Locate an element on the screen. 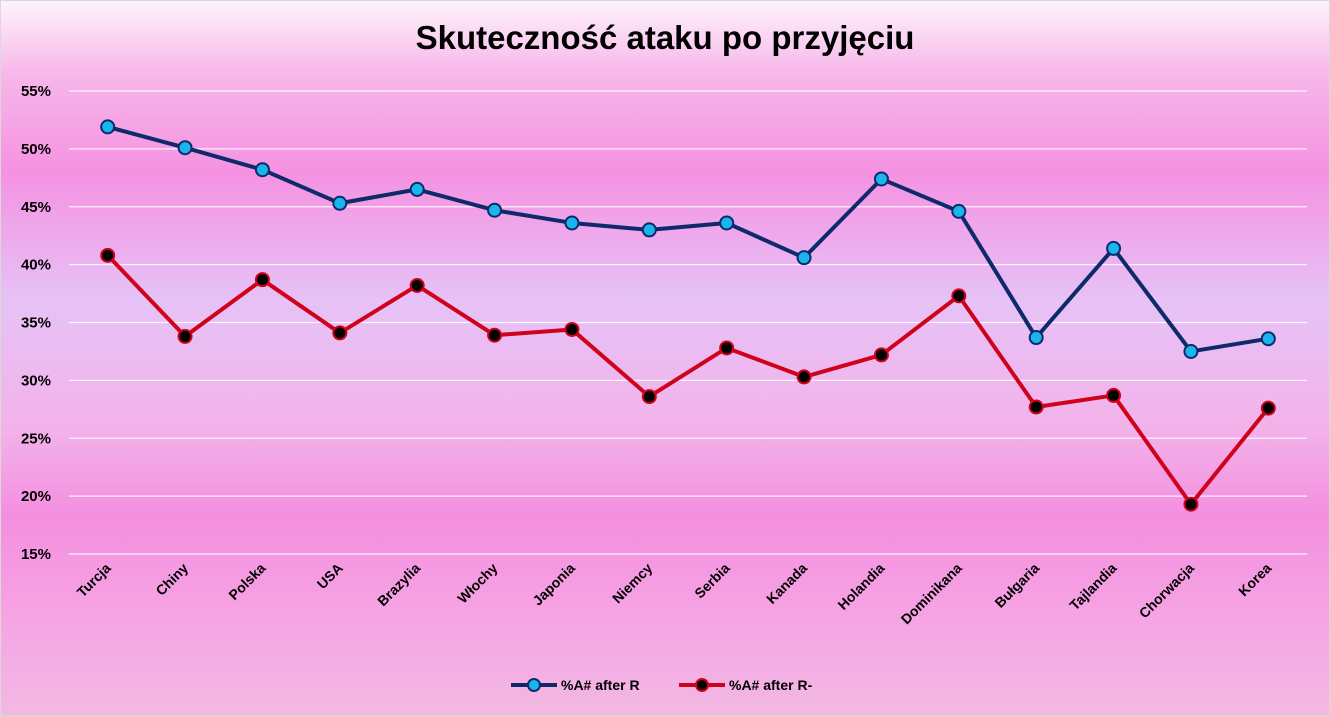 The width and height of the screenshot is (1330, 716). y-tick-label: 35% is located at coordinates (36, 323).